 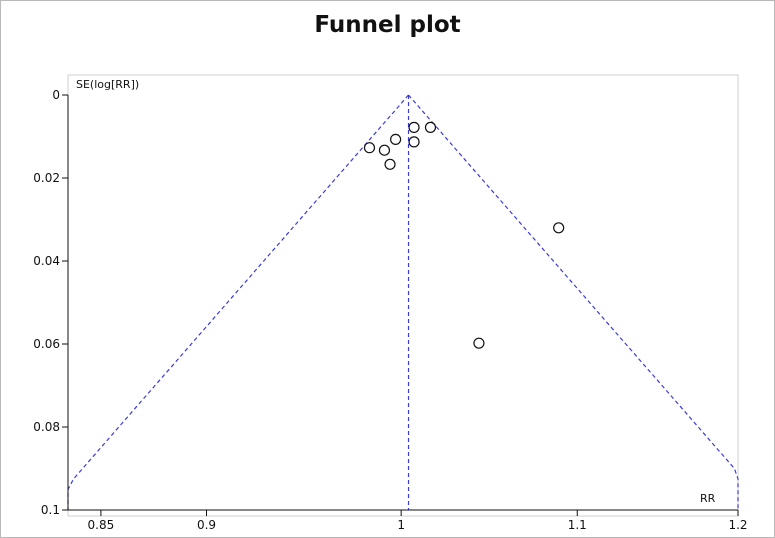 What do you see at coordinates (401, 525) in the screenshot?
I see `x-tick-label: 1` at bounding box center [401, 525].